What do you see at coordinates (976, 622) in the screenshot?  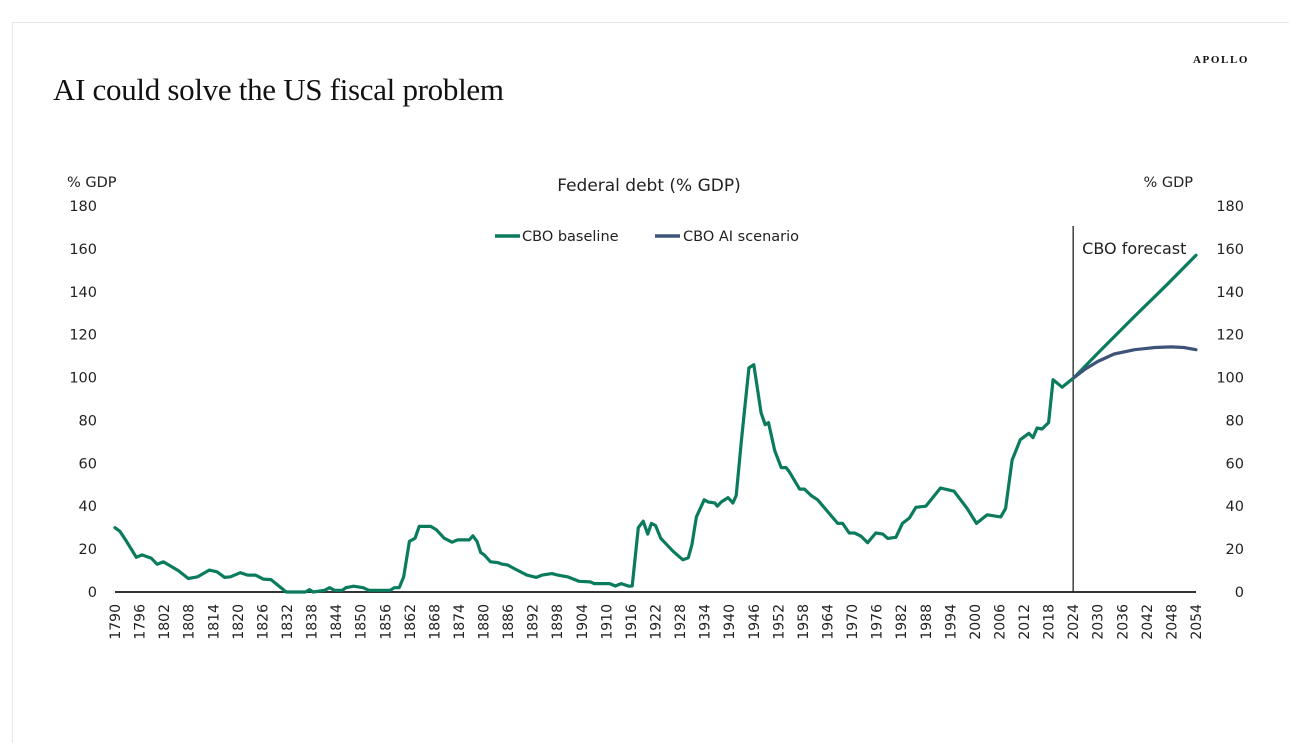 I see `x-tick-label: 2000` at bounding box center [976, 622].